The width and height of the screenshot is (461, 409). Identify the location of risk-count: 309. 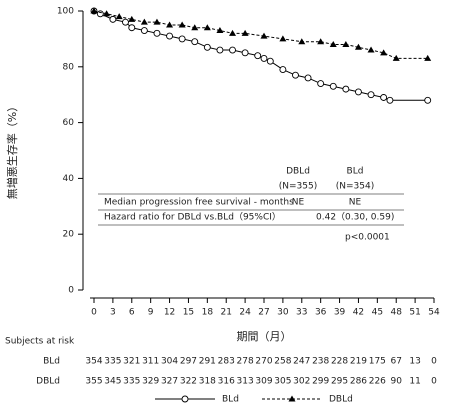
(263, 382).